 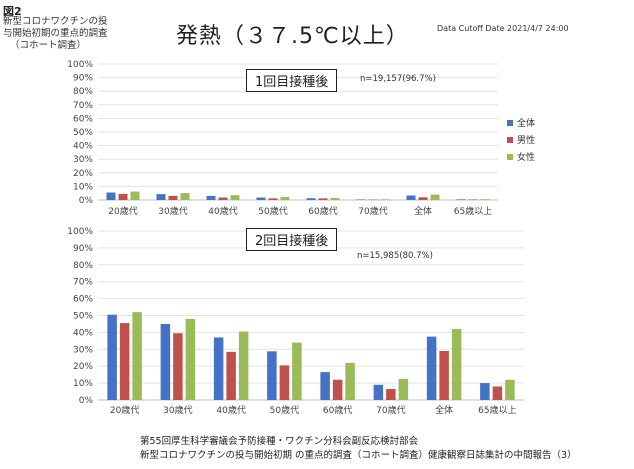 I want to click on chart1-category-label: 60歳代, so click(x=322, y=211).